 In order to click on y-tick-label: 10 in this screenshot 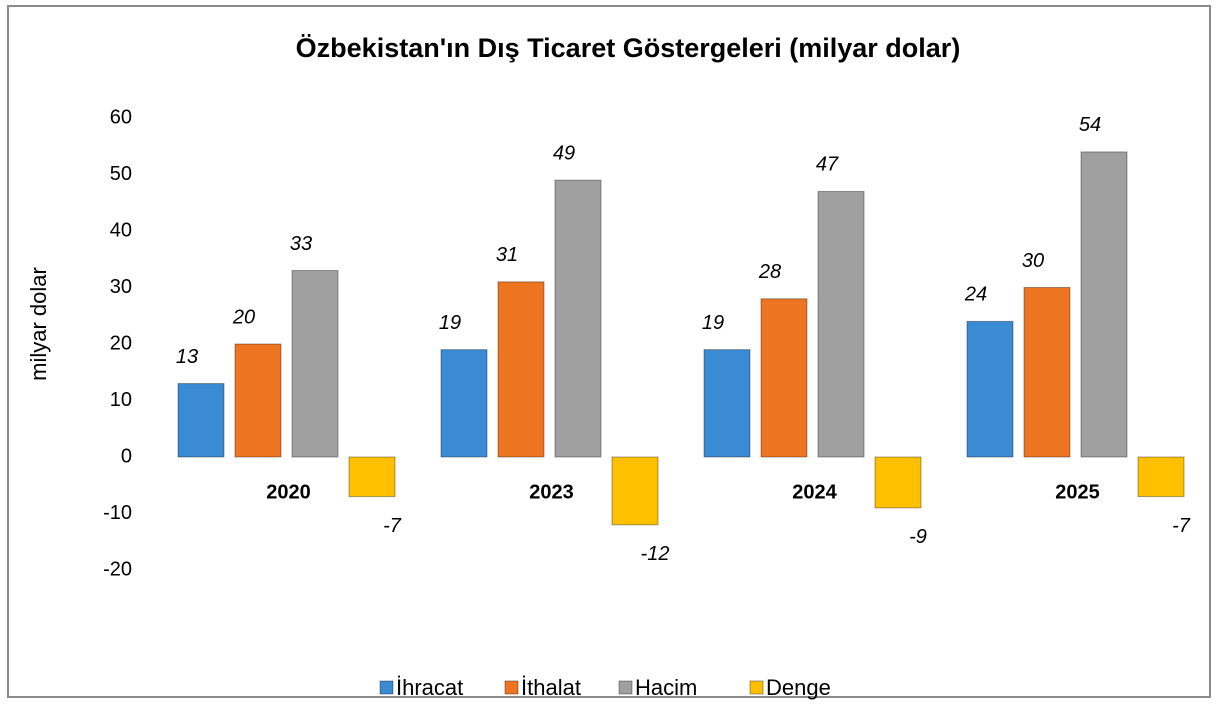, I will do `click(121, 400)`.